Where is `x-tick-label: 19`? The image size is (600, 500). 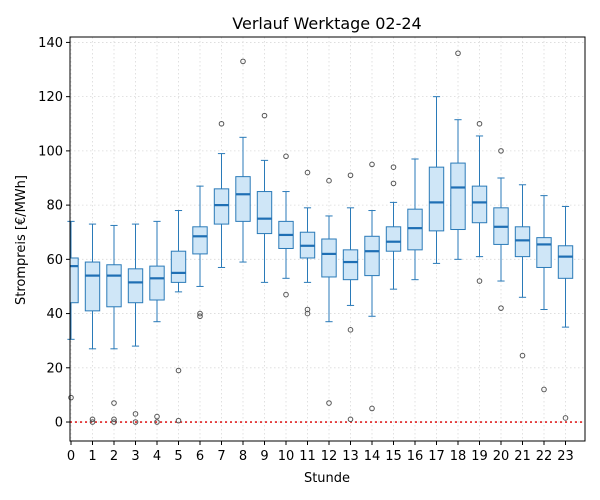 x-tick-label: 19 is located at coordinates (479, 456).